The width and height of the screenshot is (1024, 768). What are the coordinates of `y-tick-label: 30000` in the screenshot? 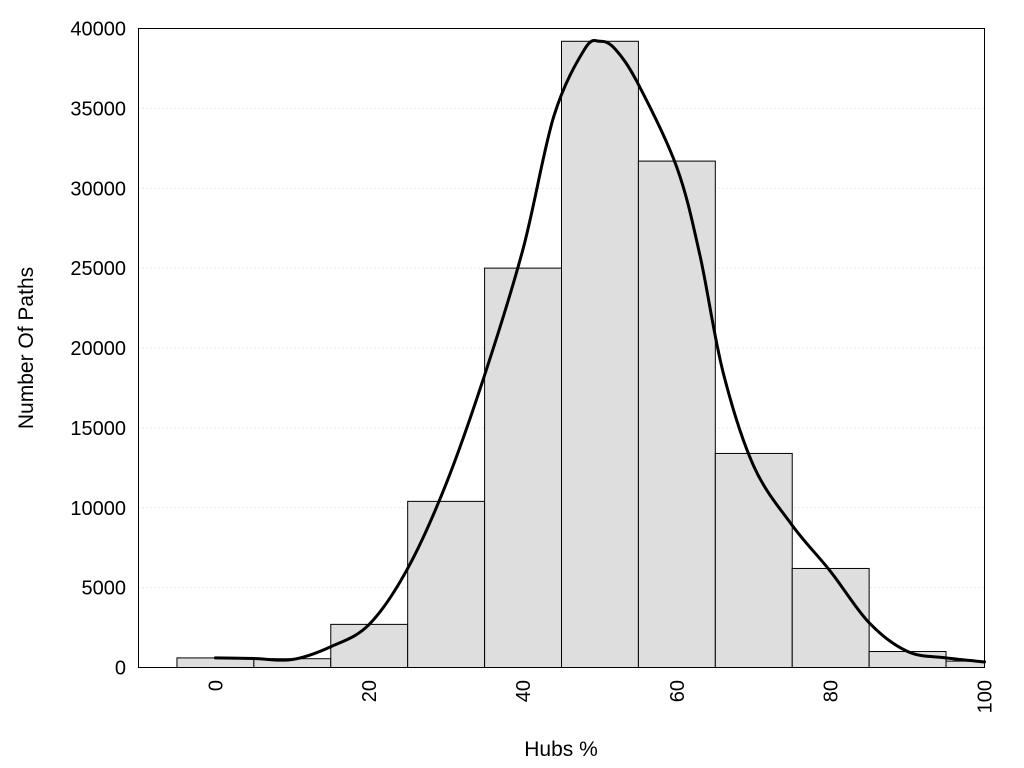 It's located at (98, 189).